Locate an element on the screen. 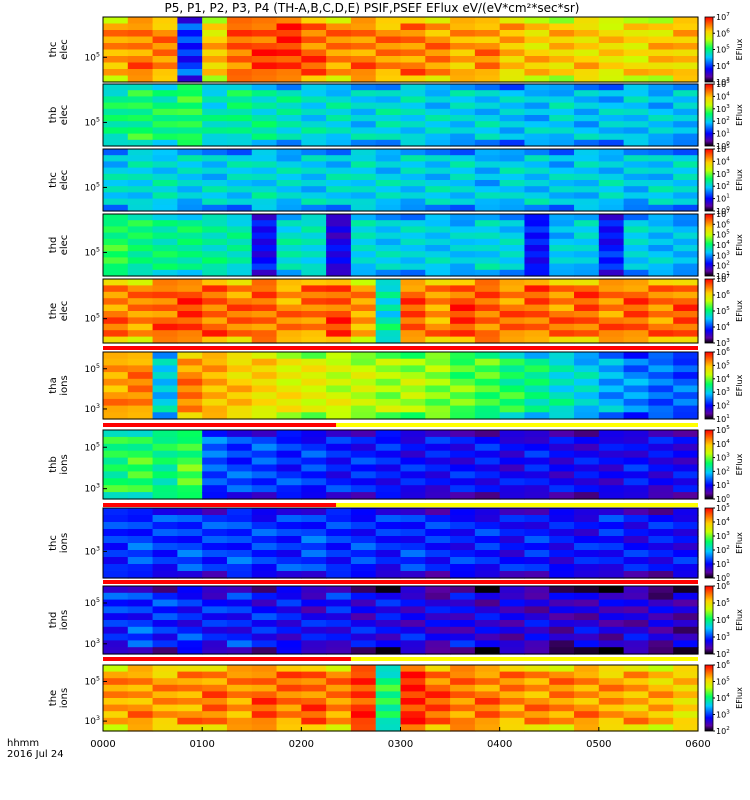  colorbar-tick-label: 103 is located at coordinates (723, 109).